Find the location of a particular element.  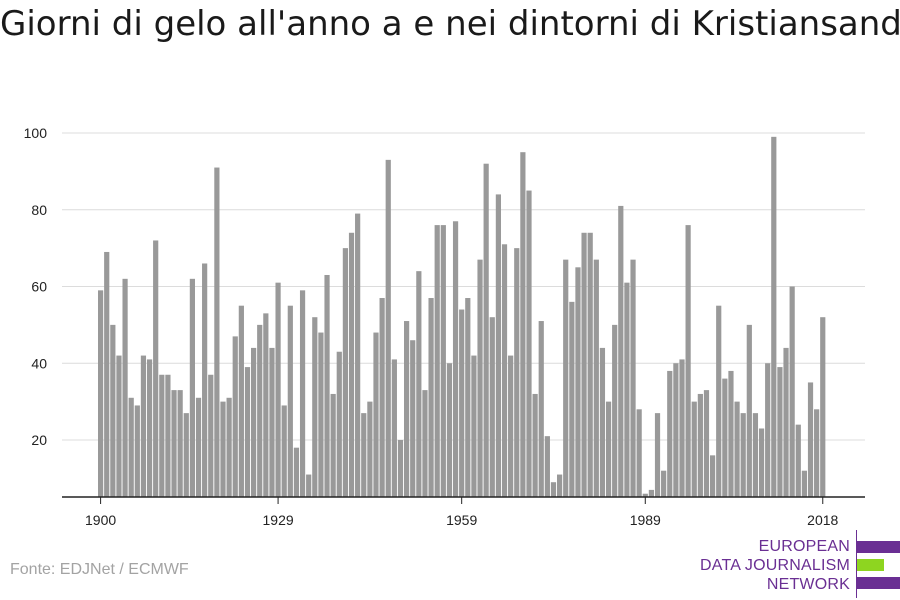

y-axis: 20 40 60 80 100 is located at coordinates (36, 286).